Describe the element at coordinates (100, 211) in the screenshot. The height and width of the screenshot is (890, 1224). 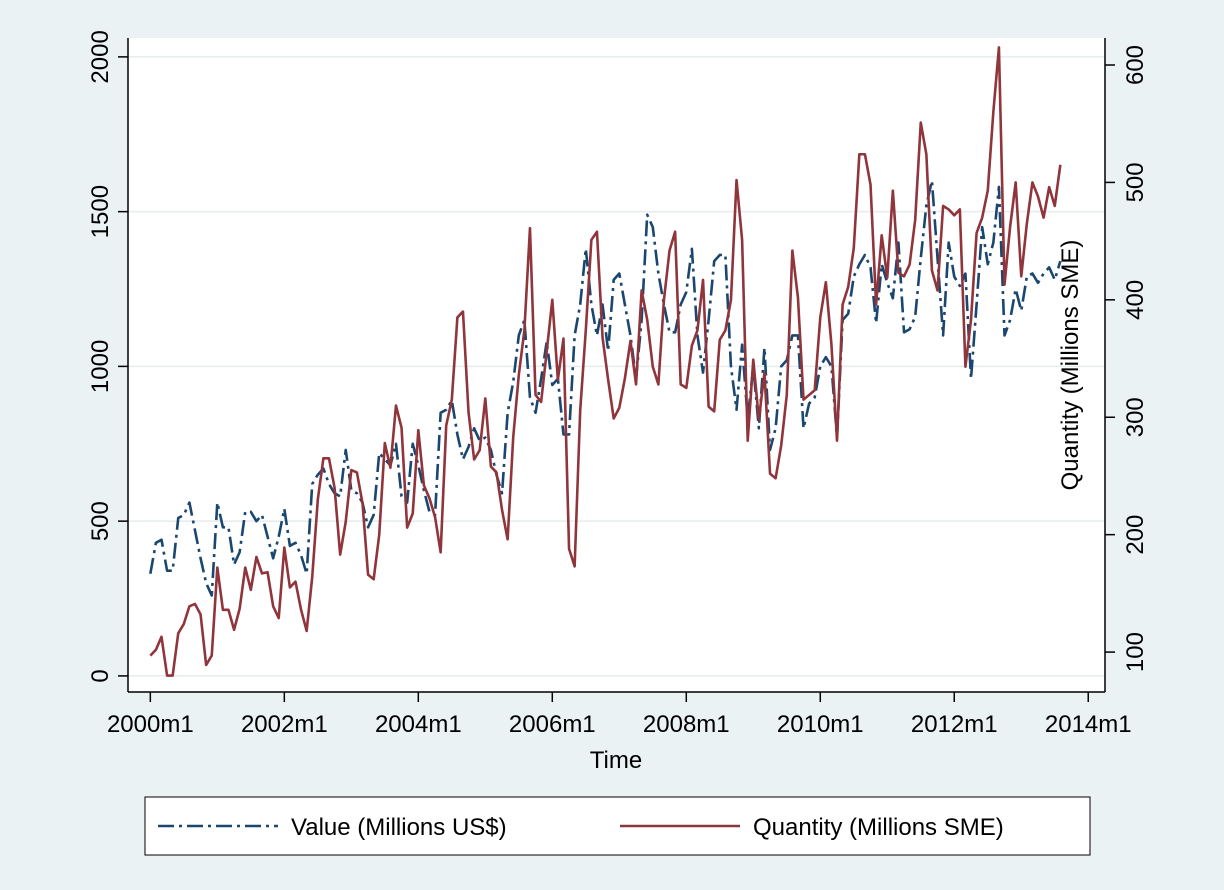
I see `y-tick-label: 1500` at that location.